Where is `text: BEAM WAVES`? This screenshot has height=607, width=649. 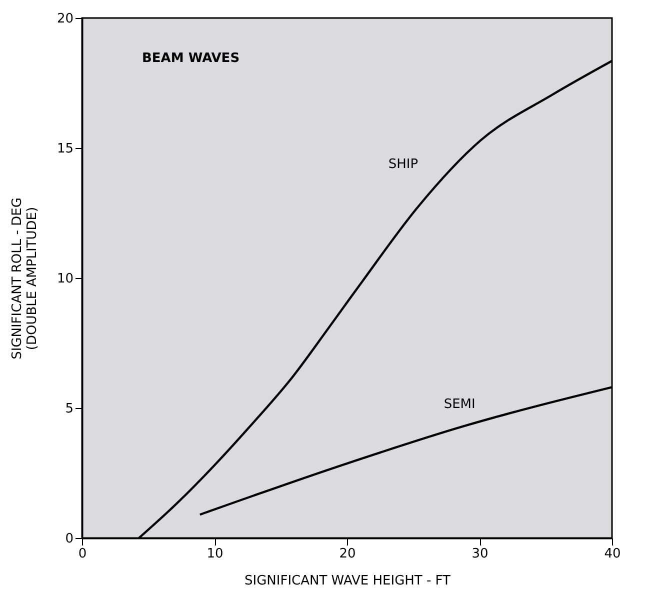 text: BEAM WAVES is located at coordinates (191, 58).